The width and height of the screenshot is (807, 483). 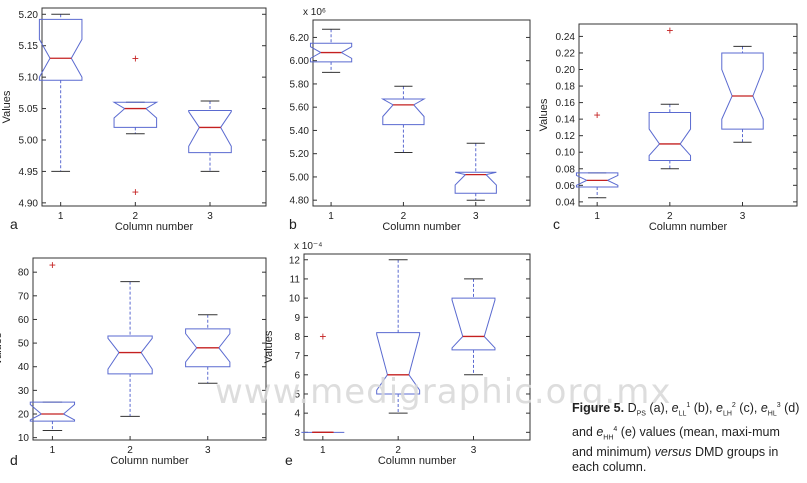 I want to click on y-tick-label: 0.14, so click(x=566, y=120).